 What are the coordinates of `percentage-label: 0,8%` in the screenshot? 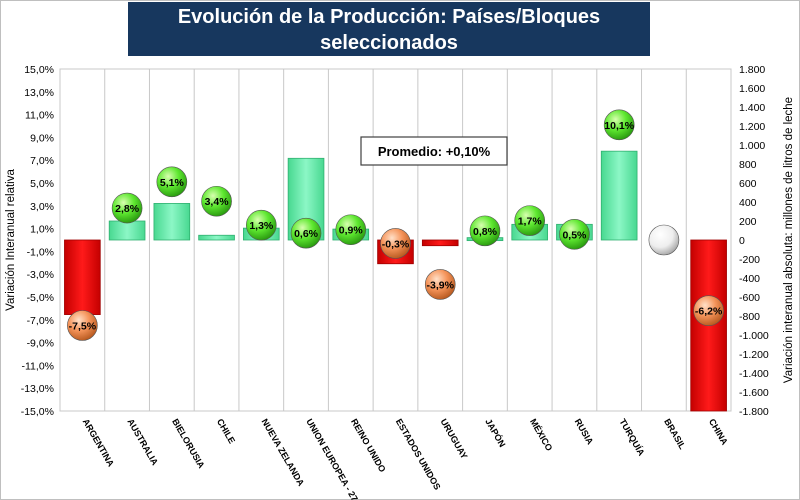 It's located at (485, 232).